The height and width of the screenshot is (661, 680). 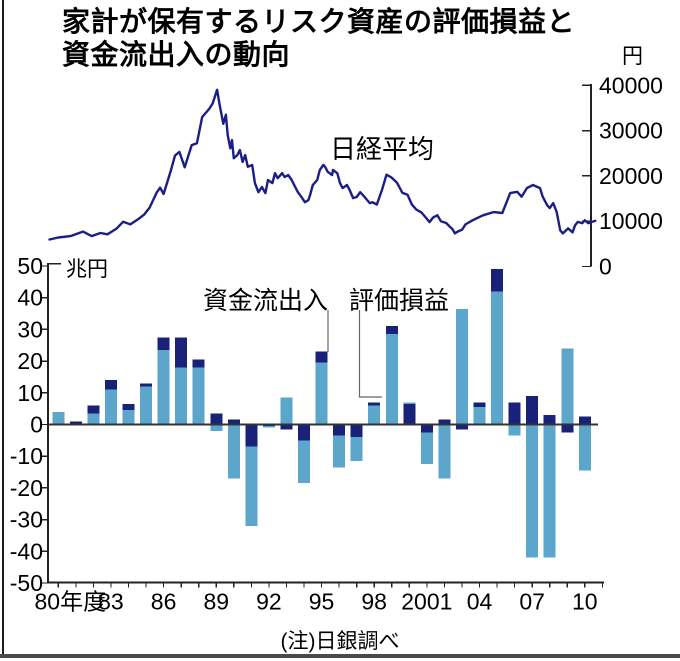 What do you see at coordinates (26, 583) in the screenshot?
I see `left-axis-tick-label: -50` at bounding box center [26, 583].